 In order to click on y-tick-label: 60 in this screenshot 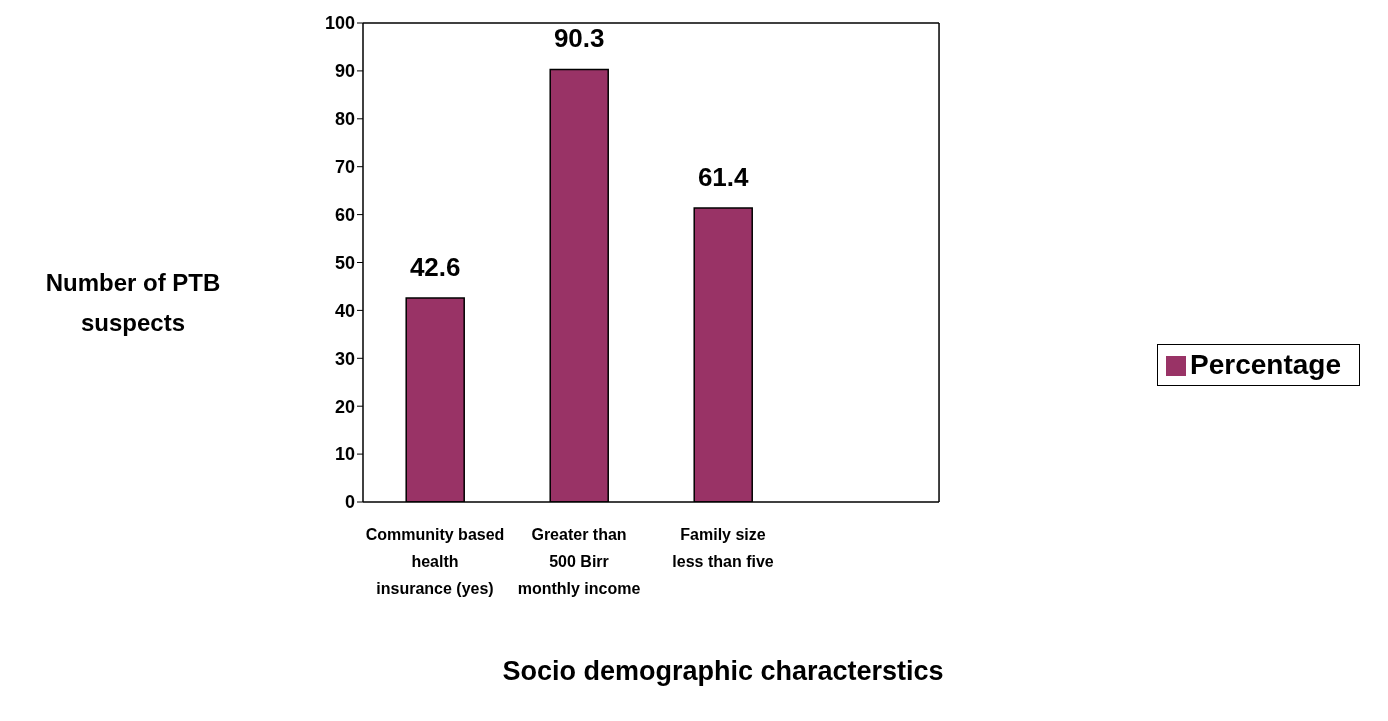, I will do `click(344, 214)`.